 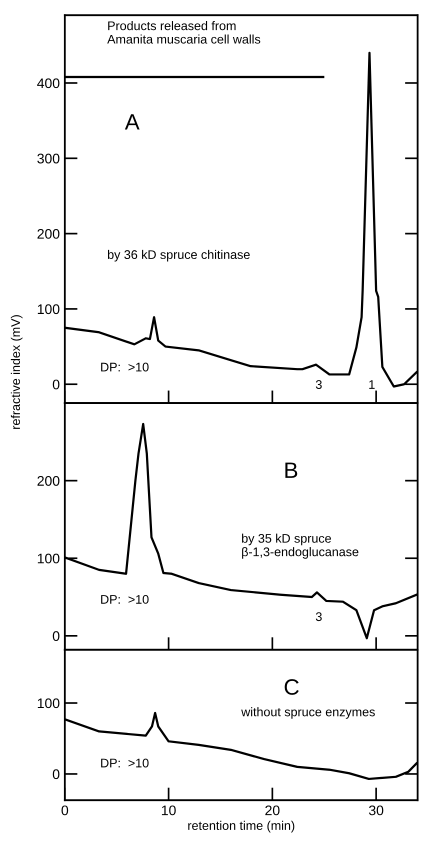 What do you see at coordinates (241, 826) in the screenshot?
I see `x-axis-title: retention time (min)` at bounding box center [241, 826].